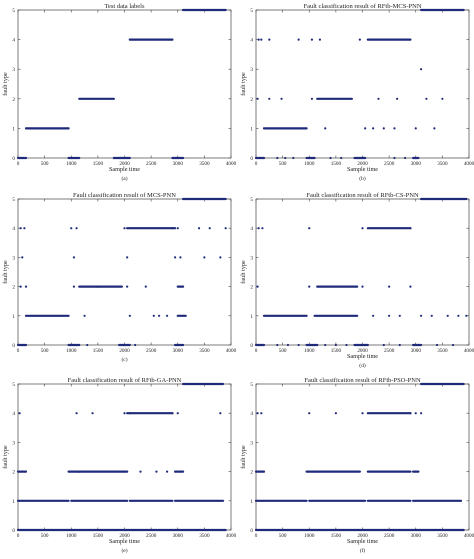  I want to click on chart-title: Fault classification result of MCS-PNN, so click(124, 195).